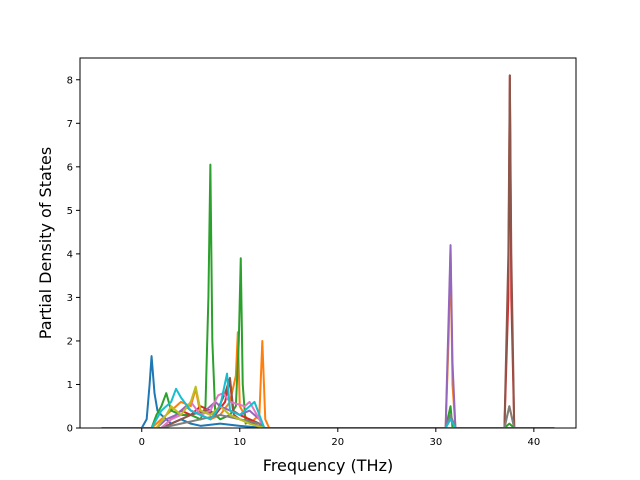 The width and height of the screenshot is (640, 480). I want to click on x-axis: 0 10 20 30 40, so click(339, 438).